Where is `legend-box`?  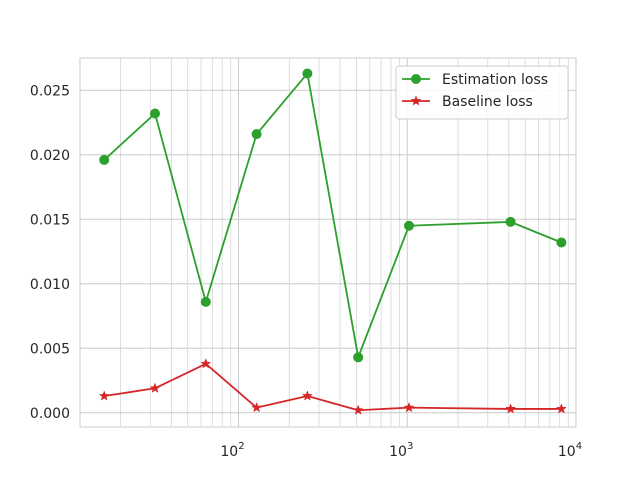 legend-box is located at coordinates (482, 92).